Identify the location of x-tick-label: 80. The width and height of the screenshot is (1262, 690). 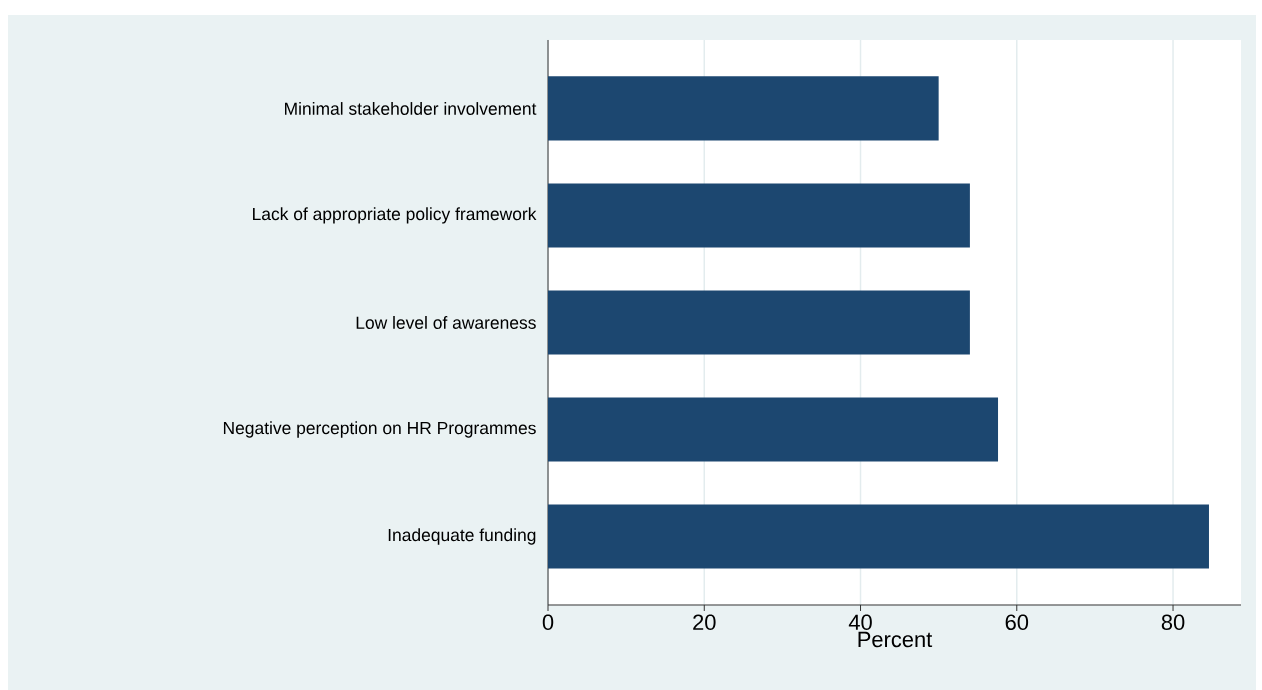
(1173, 622).